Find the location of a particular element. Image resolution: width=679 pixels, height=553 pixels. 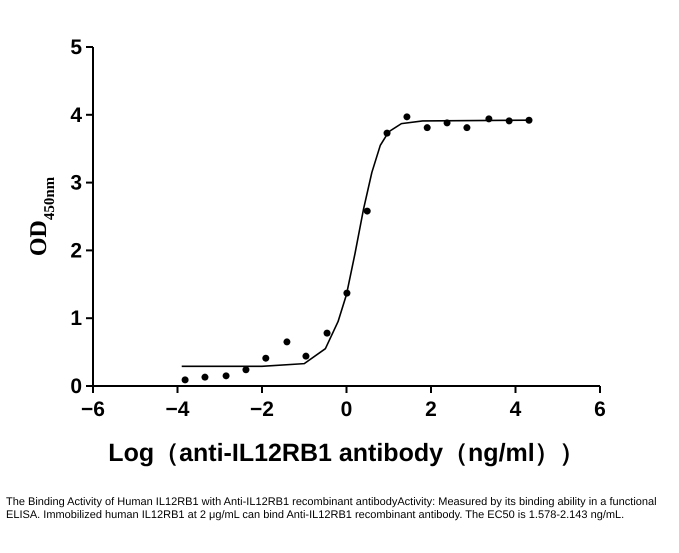

x-tick-label: 2 is located at coordinates (431, 409).